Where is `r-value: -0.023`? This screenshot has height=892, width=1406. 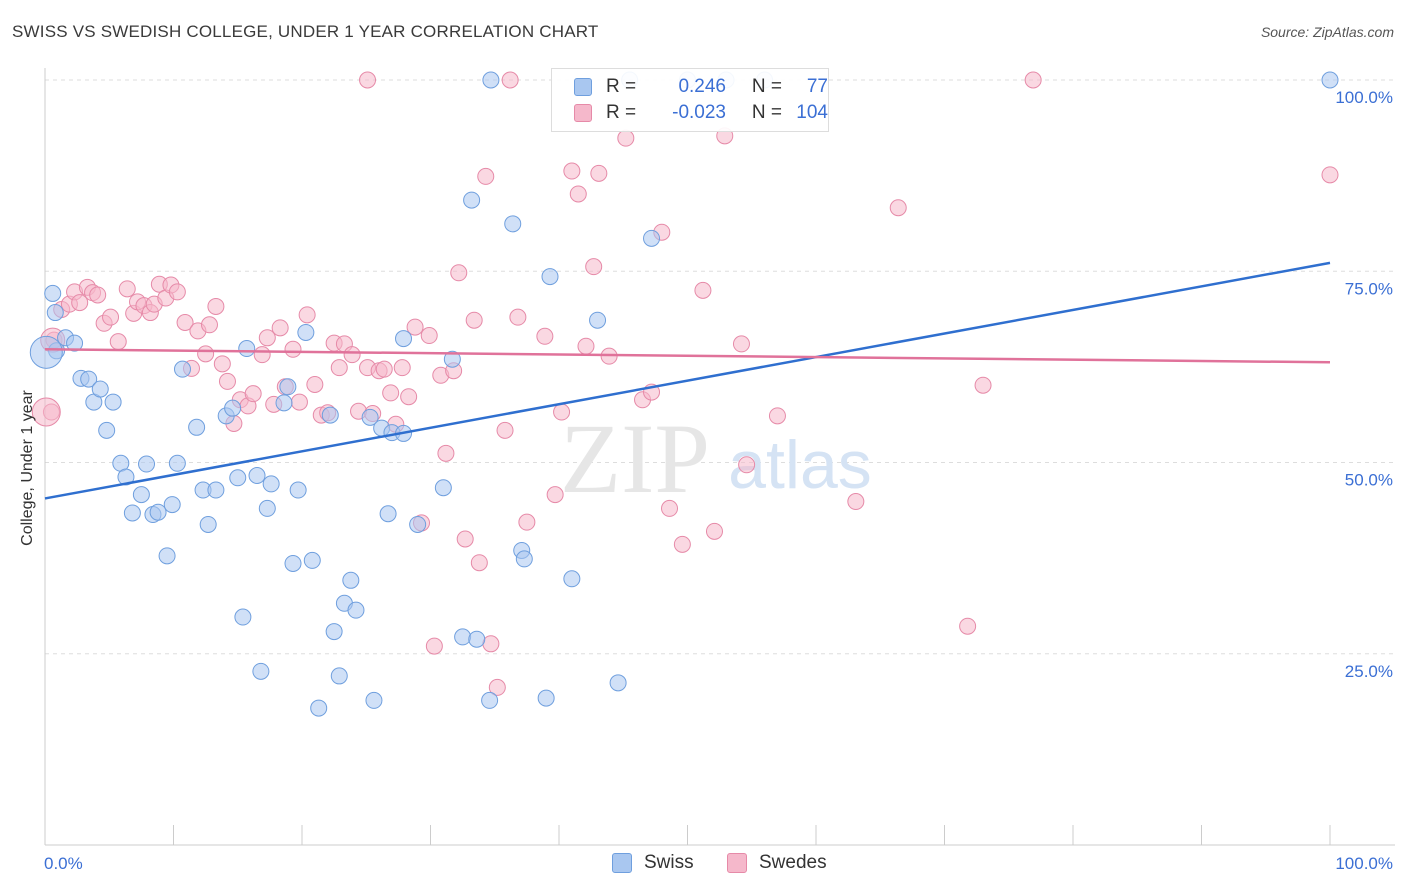 r-value: -0.023 is located at coordinates (699, 112).